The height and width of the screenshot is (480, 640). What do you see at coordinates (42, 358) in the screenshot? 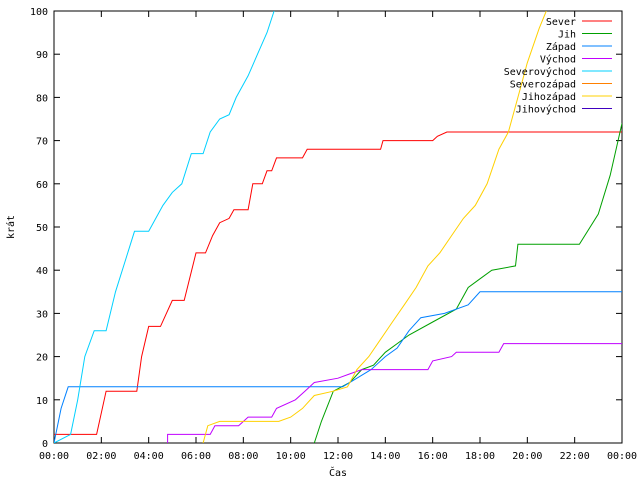
I see `y-tick-label: 20` at bounding box center [42, 358].